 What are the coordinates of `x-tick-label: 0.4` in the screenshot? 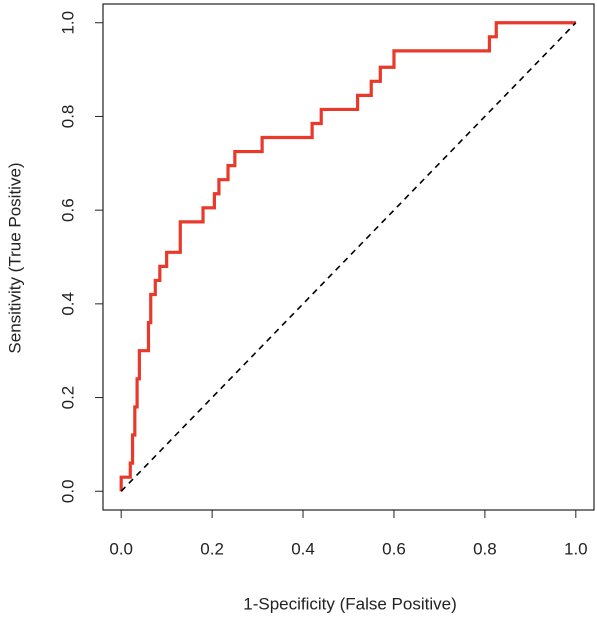 It's located at (303, 548).